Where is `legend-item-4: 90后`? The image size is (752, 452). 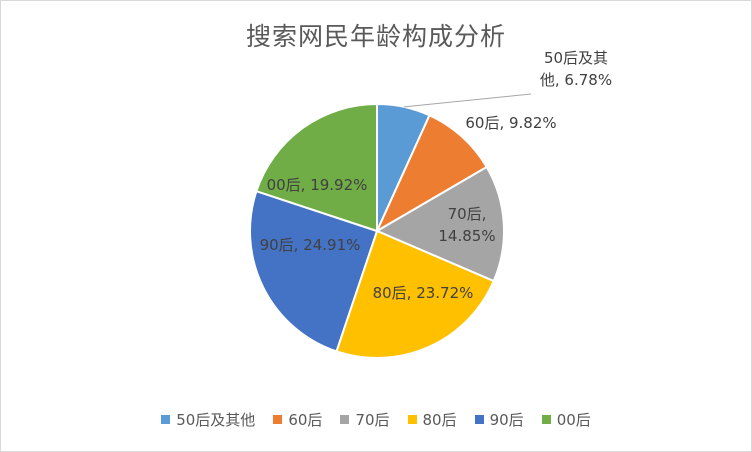
legend-item-4: 90后 is located at coordinates (499, 419).